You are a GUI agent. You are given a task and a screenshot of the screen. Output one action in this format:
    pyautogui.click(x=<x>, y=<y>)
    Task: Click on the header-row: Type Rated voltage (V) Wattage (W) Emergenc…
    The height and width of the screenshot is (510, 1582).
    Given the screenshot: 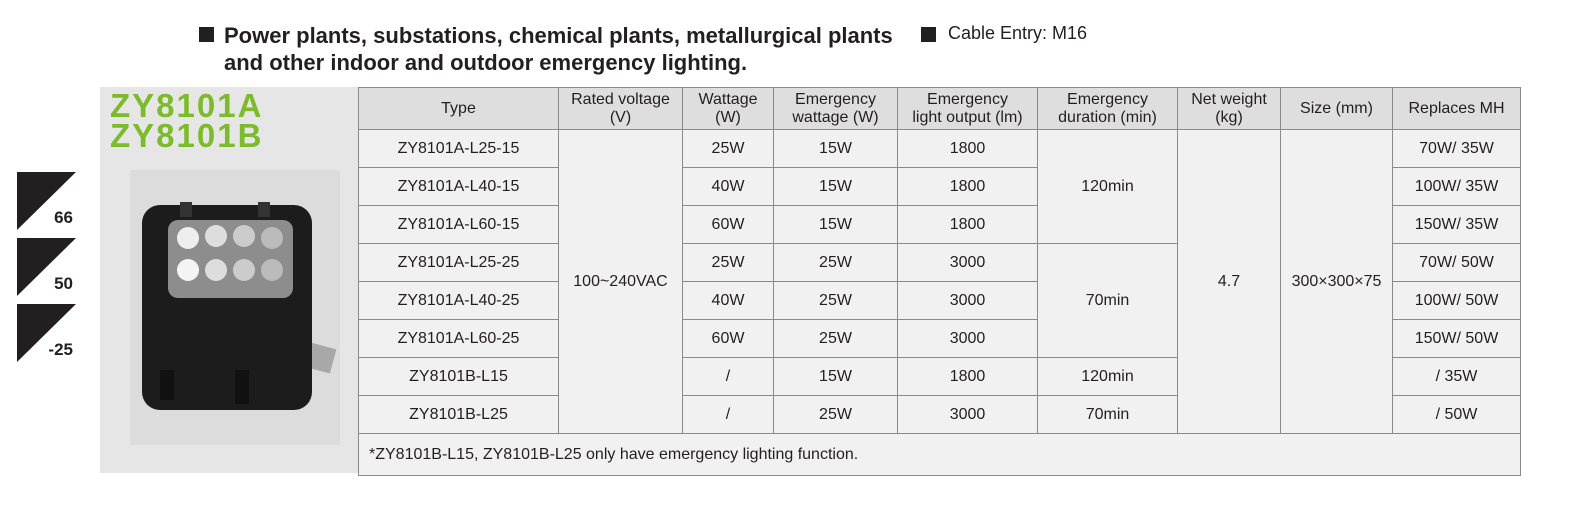 What is the action you would take?
    pyautogui.click(x=939, y=108)
    